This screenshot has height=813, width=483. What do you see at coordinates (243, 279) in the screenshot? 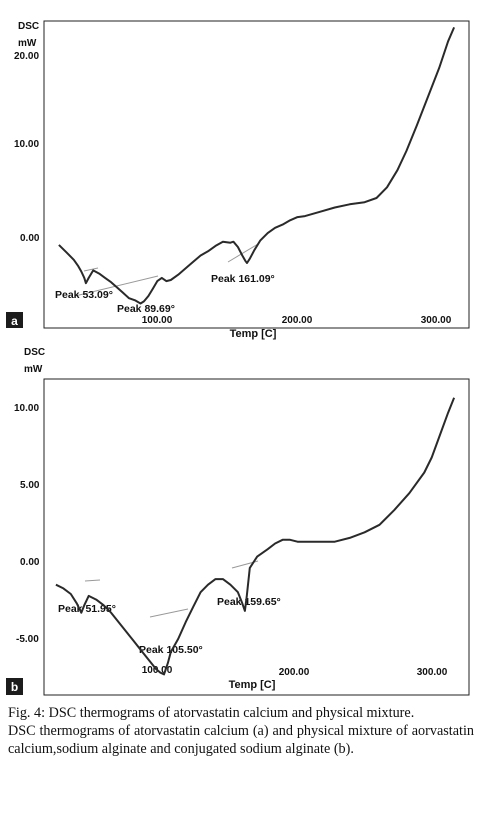
I see `peak-annotation: Peak 161.09°` at bounding box center [243, 279].